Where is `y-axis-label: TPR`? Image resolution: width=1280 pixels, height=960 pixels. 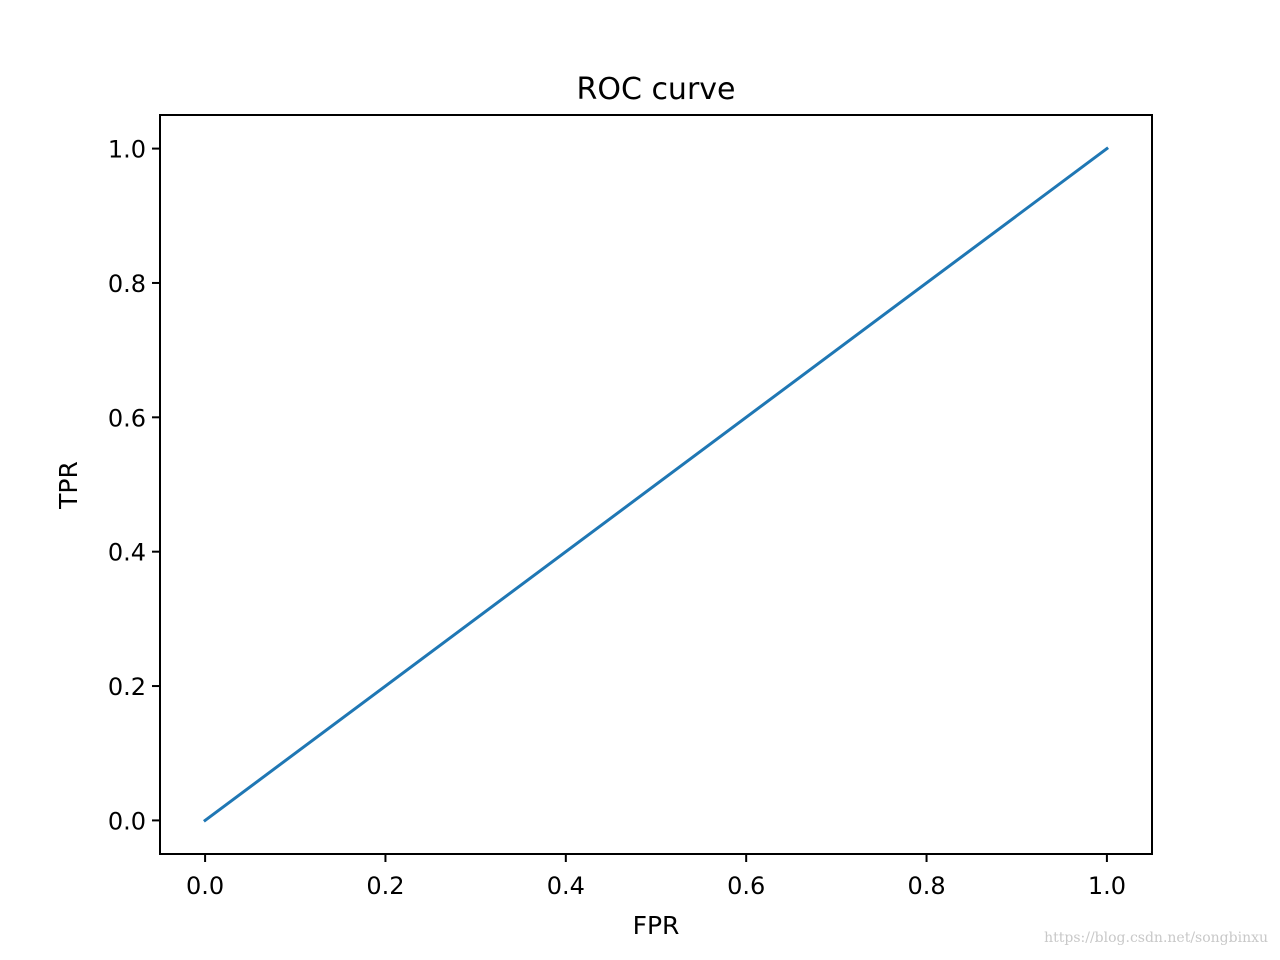 y-axis-label: TPR is located at coordinates (68, 485).